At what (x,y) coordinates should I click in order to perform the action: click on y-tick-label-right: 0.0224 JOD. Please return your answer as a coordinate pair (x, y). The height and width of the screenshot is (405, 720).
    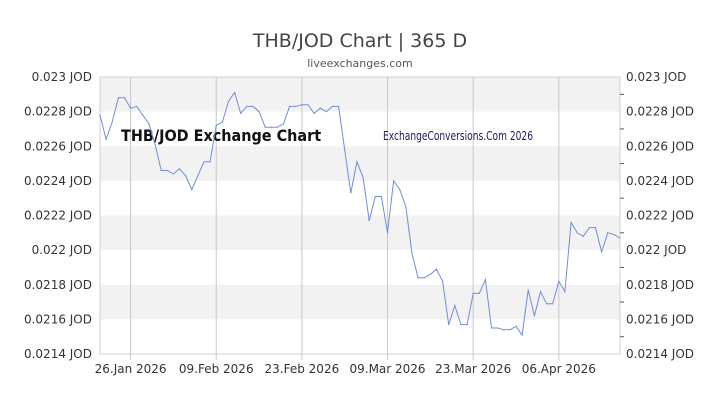
    Looking at the image, I should click on (660, 181).